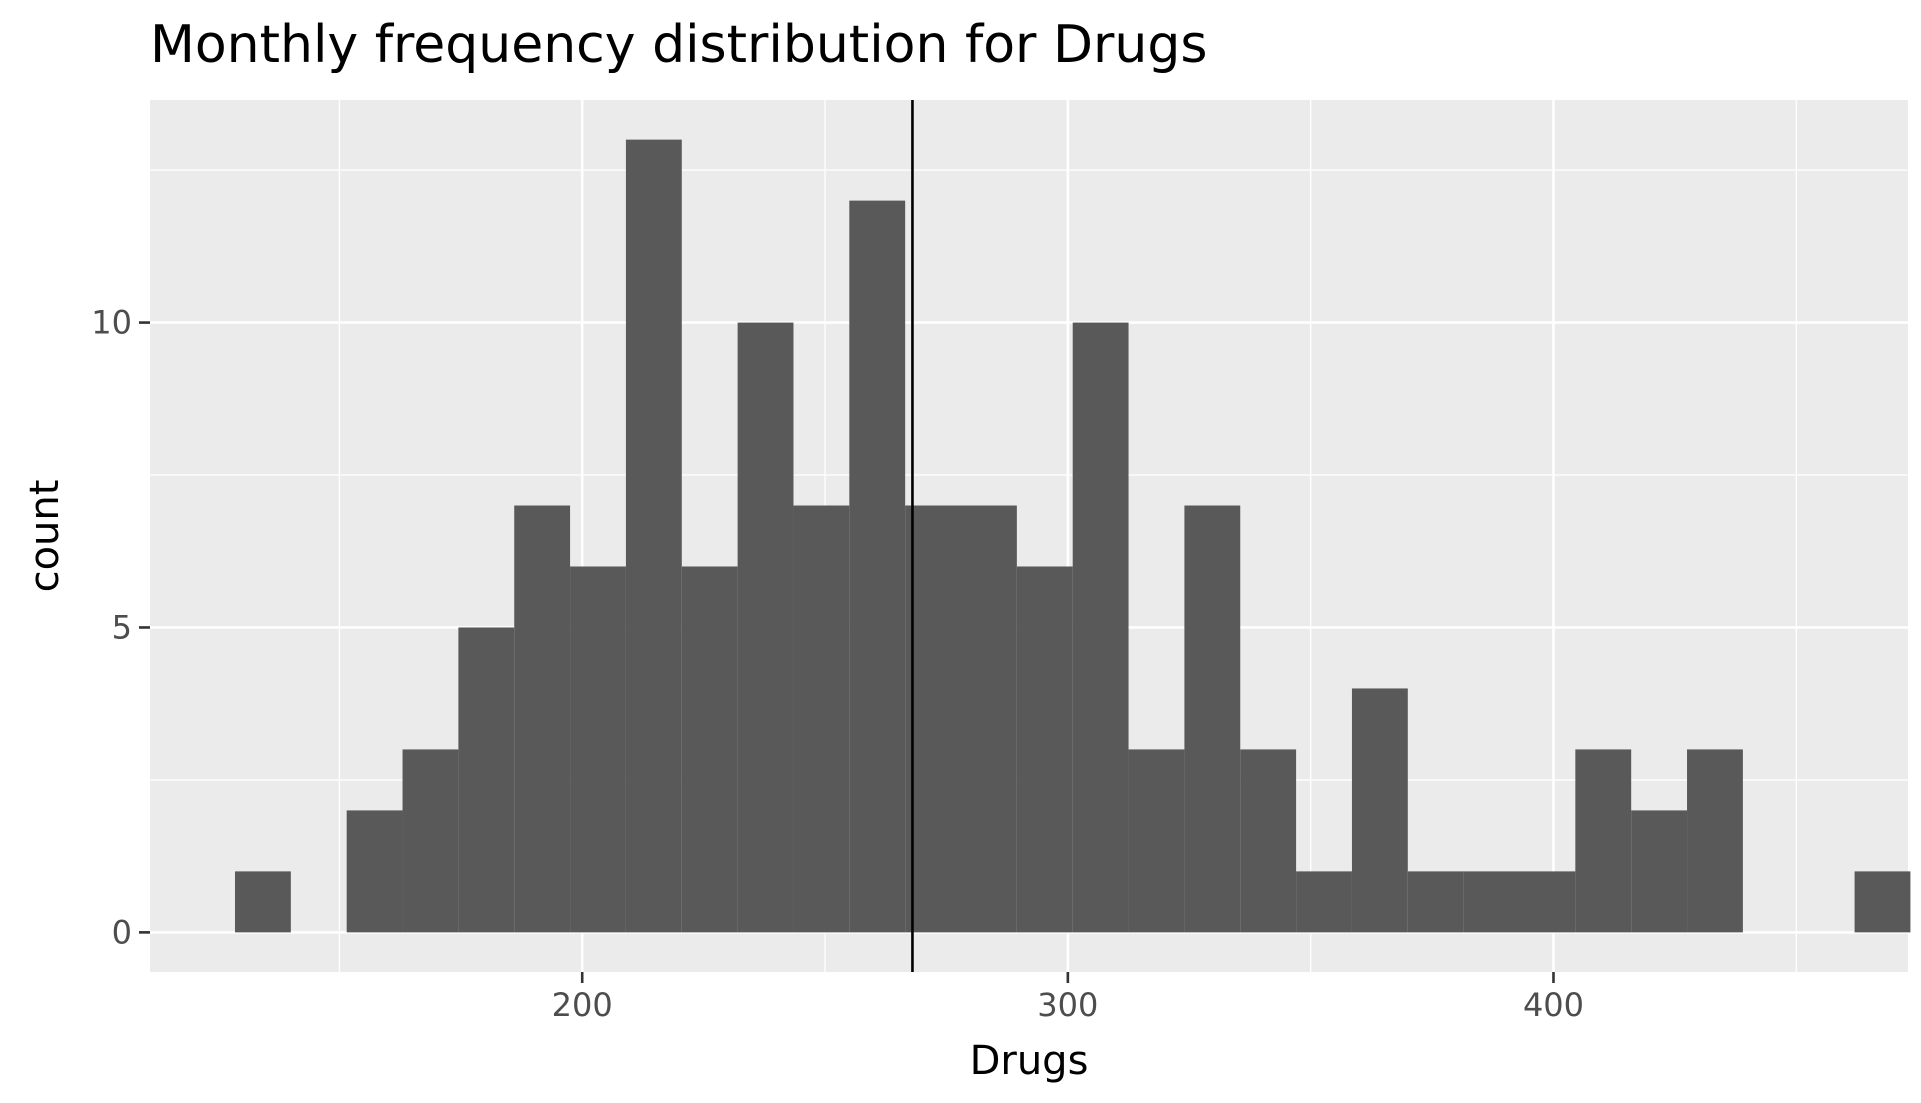 The image size is (1921, 1103). I want to click on x-tick-label: 300, so click(1067, 1005).